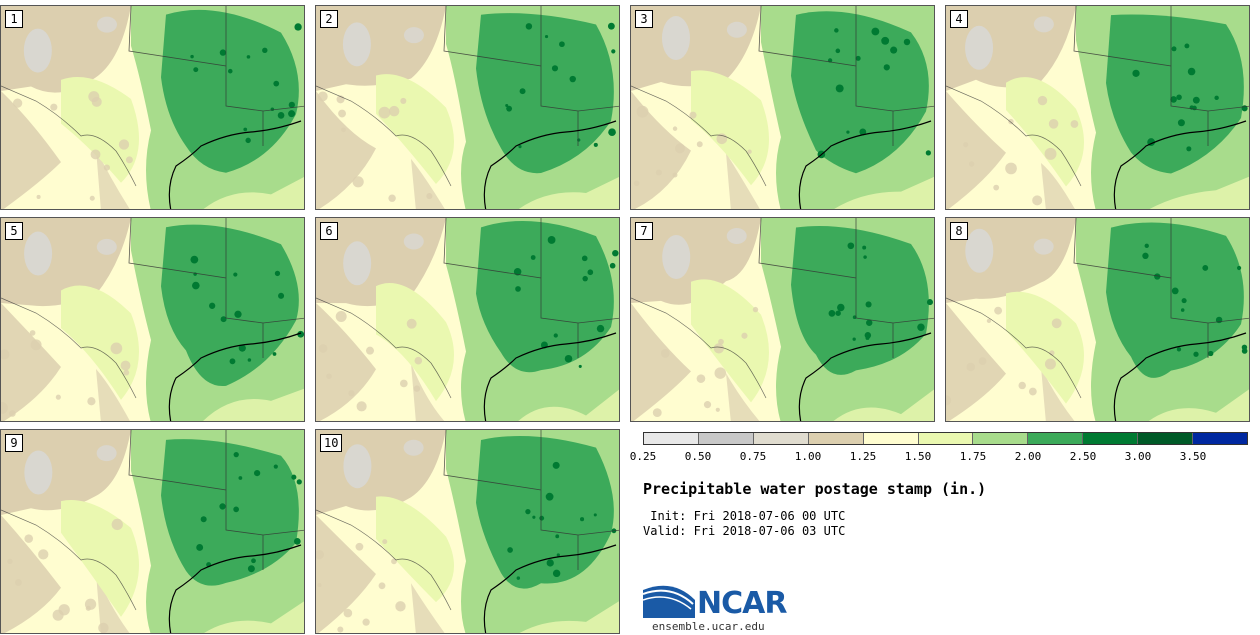 The image size is (1260, 635). Describe the element at coordinates (753, 456) in the screenshot. I see `legend-tick-label: 0.75` at that location.